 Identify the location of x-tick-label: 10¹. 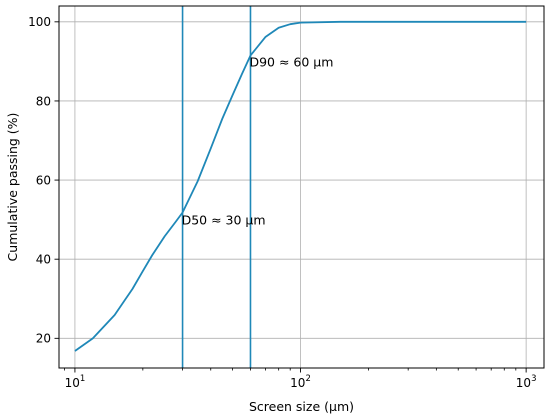
(75, 382).